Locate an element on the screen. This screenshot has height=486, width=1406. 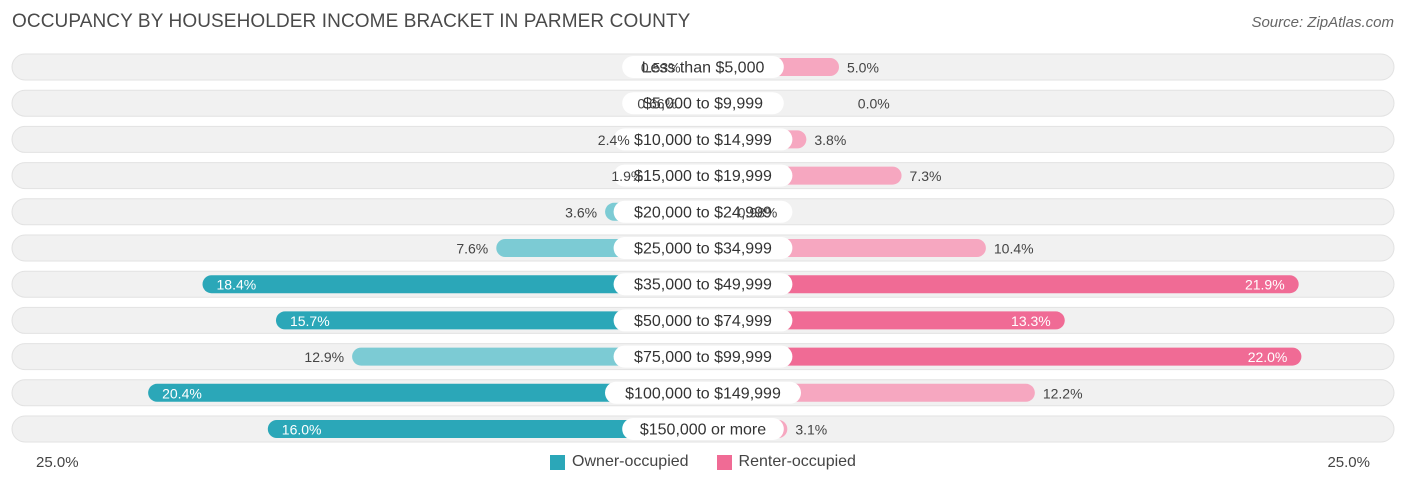
owner-value-label: 20.4% is located at coordinates (182, 393).